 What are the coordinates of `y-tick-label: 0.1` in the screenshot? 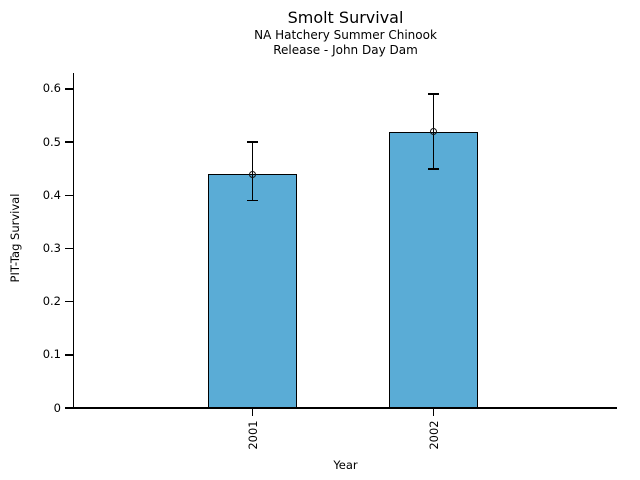 It's located at (51, 354).